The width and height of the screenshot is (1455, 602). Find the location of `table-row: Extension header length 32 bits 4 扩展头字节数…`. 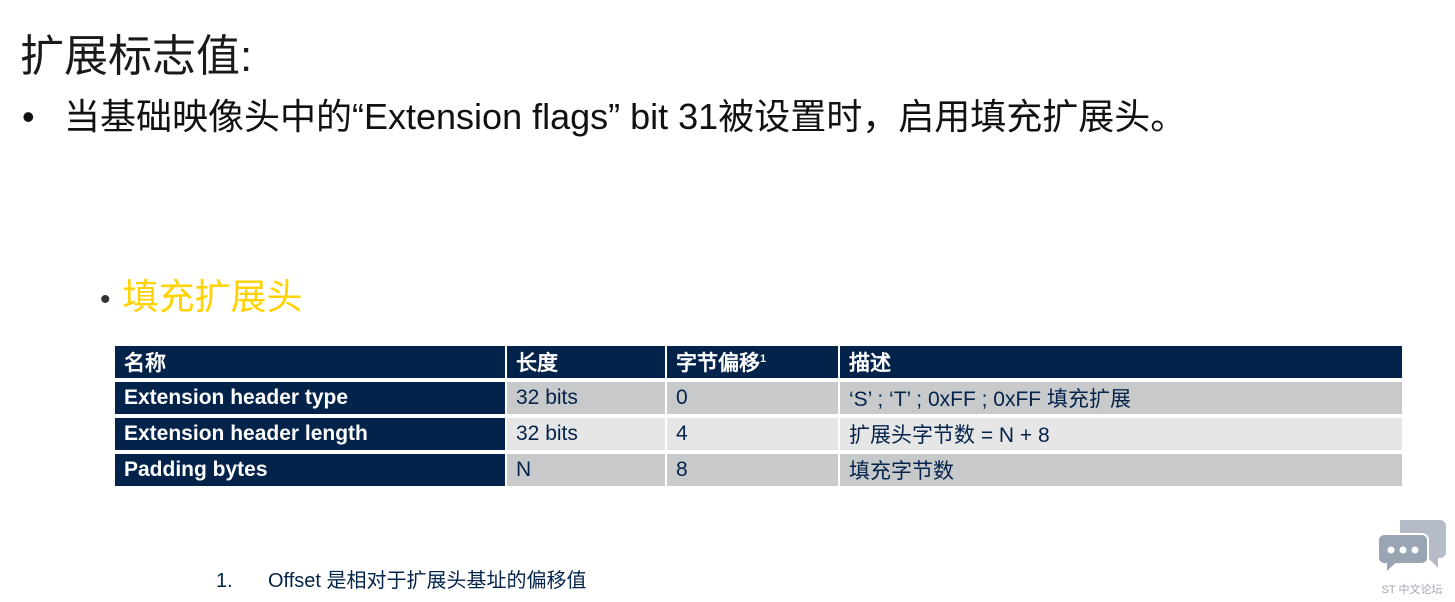

table-row: Extension header length 32 bits 4 扩展头字节数… is located at coordinates (758, 434).